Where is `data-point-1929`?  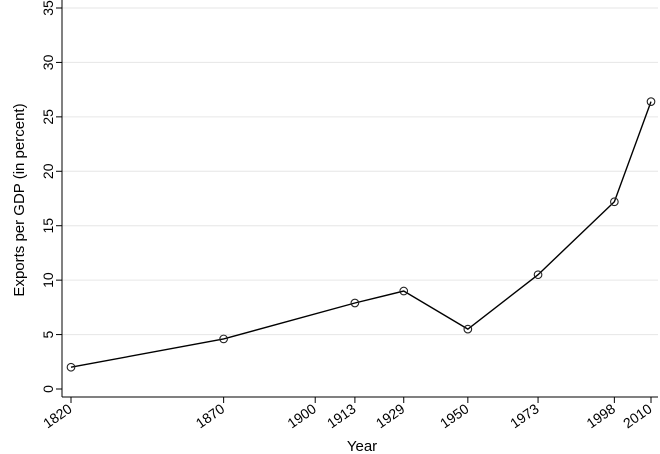 data-point-1929 is located at coordinates (404, 291).